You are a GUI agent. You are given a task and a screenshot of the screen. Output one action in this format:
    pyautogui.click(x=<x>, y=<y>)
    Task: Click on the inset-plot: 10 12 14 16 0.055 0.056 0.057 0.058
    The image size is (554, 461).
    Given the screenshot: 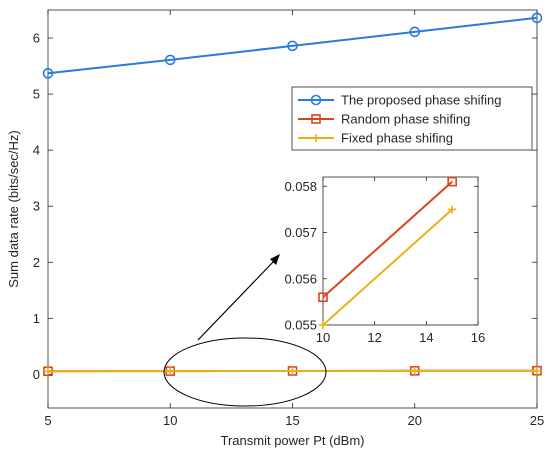 What is the action you would take?
    pyautogui.click(x=384, y=260)
    